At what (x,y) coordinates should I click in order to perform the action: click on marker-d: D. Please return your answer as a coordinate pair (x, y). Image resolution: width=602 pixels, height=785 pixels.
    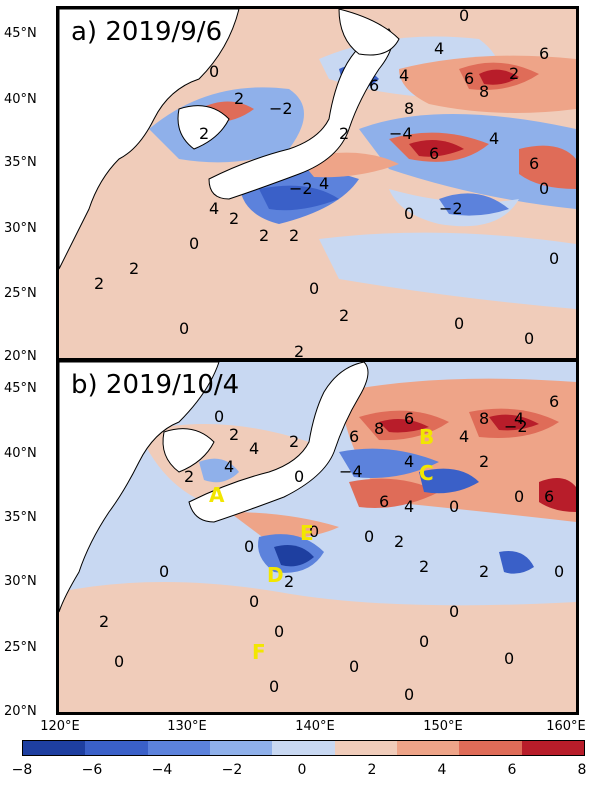
    Looking at the image, I should click on (275, 575).